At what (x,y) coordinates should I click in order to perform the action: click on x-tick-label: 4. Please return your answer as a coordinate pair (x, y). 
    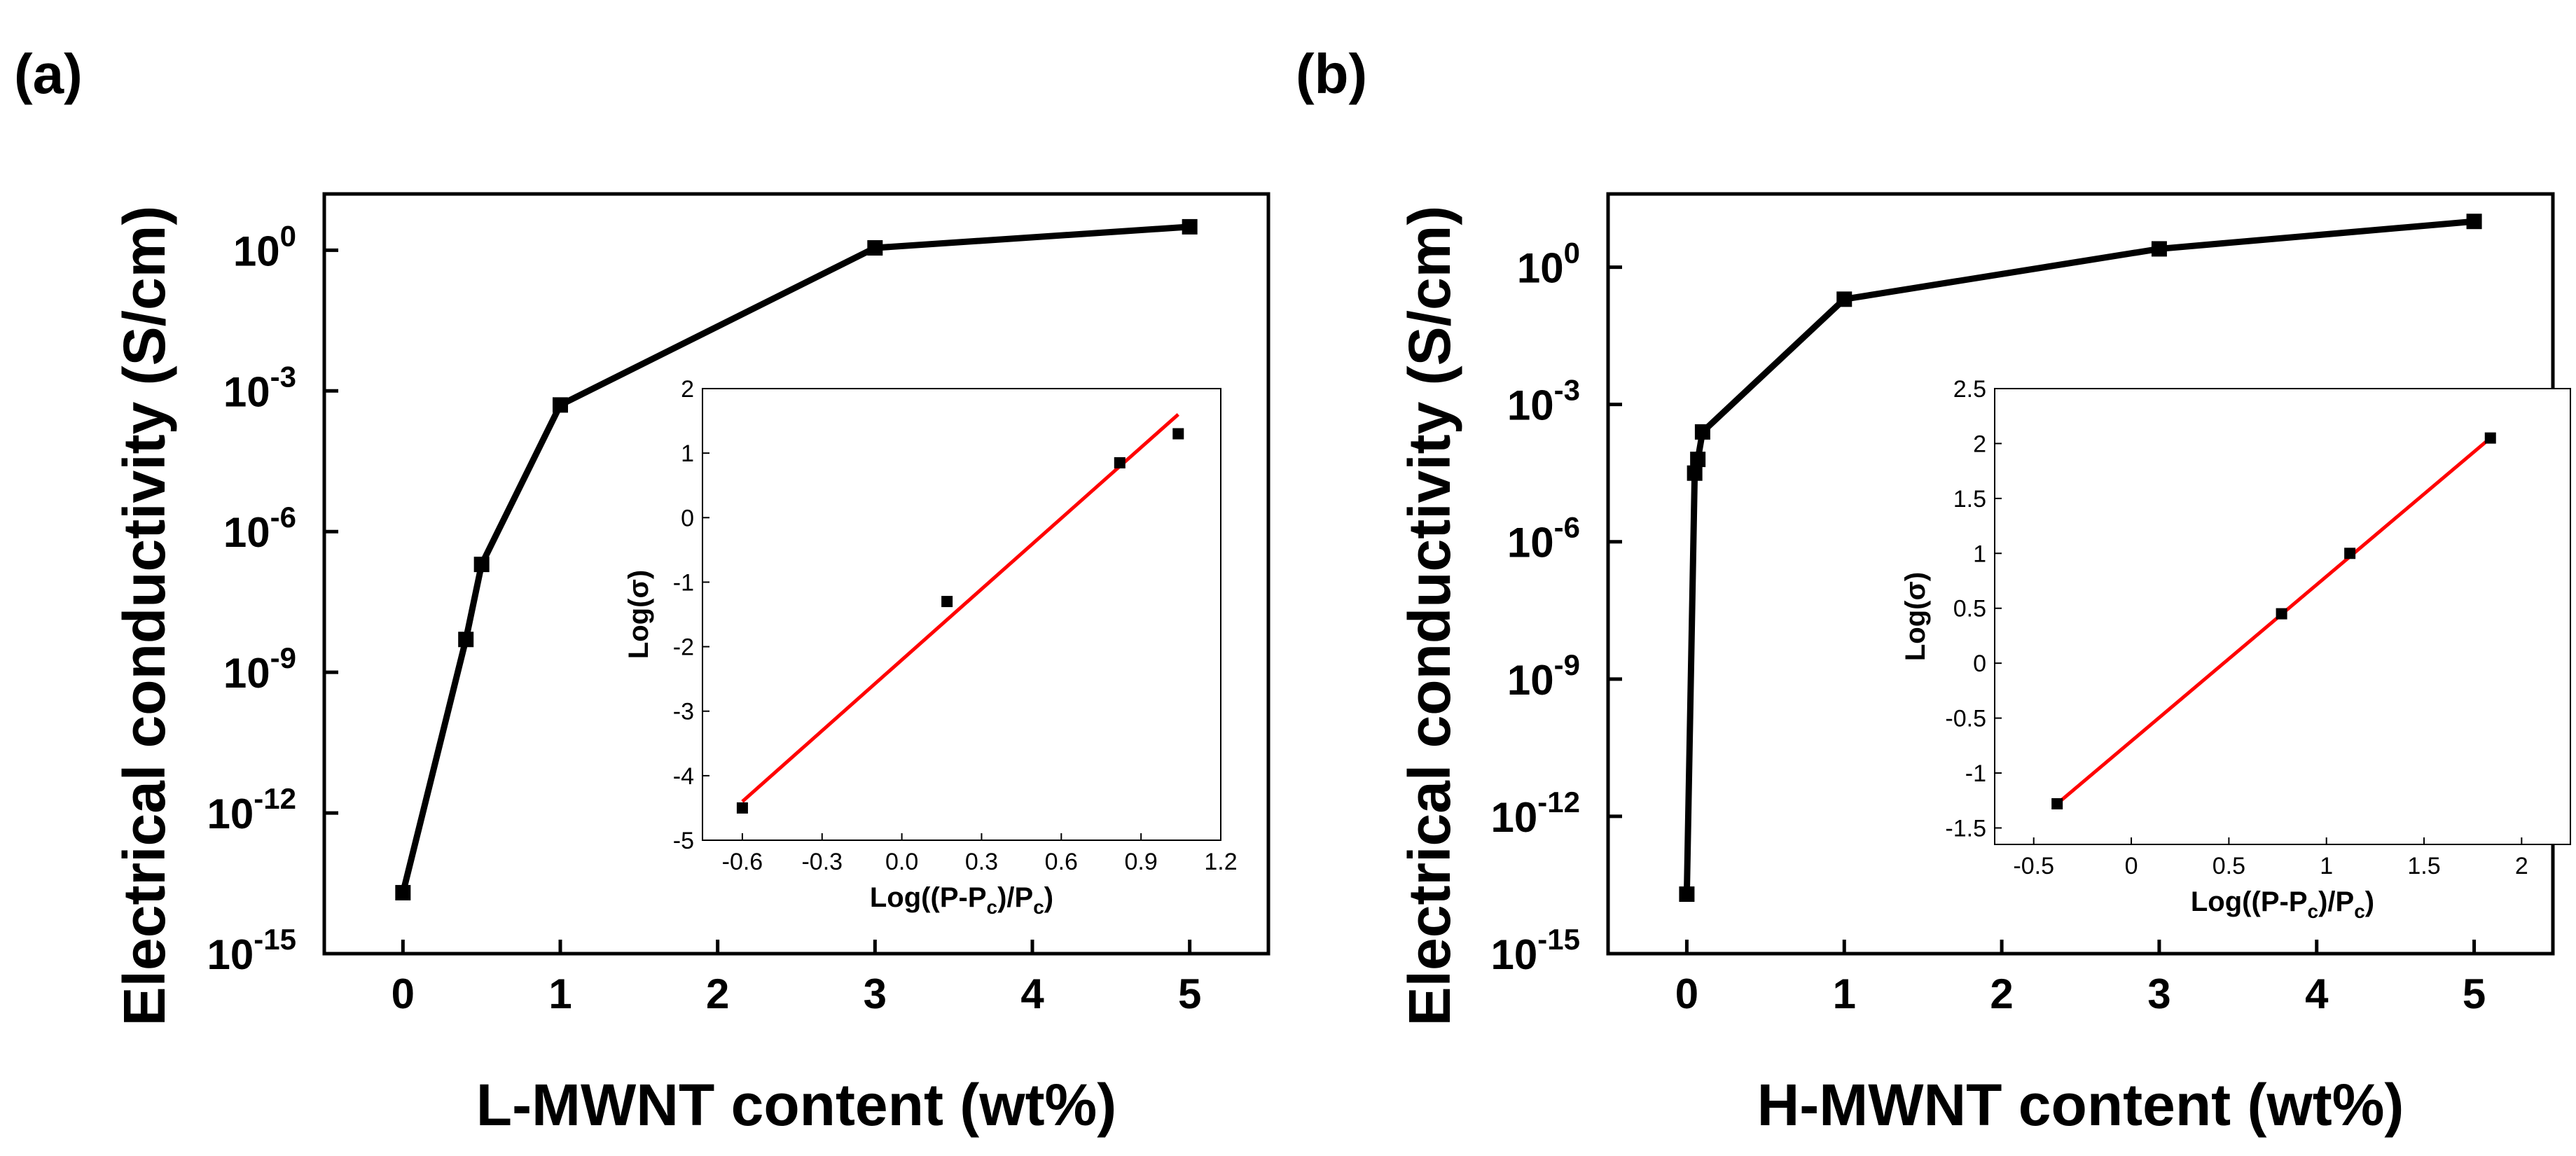
    Looking at the image, I should click on (1032, 993).